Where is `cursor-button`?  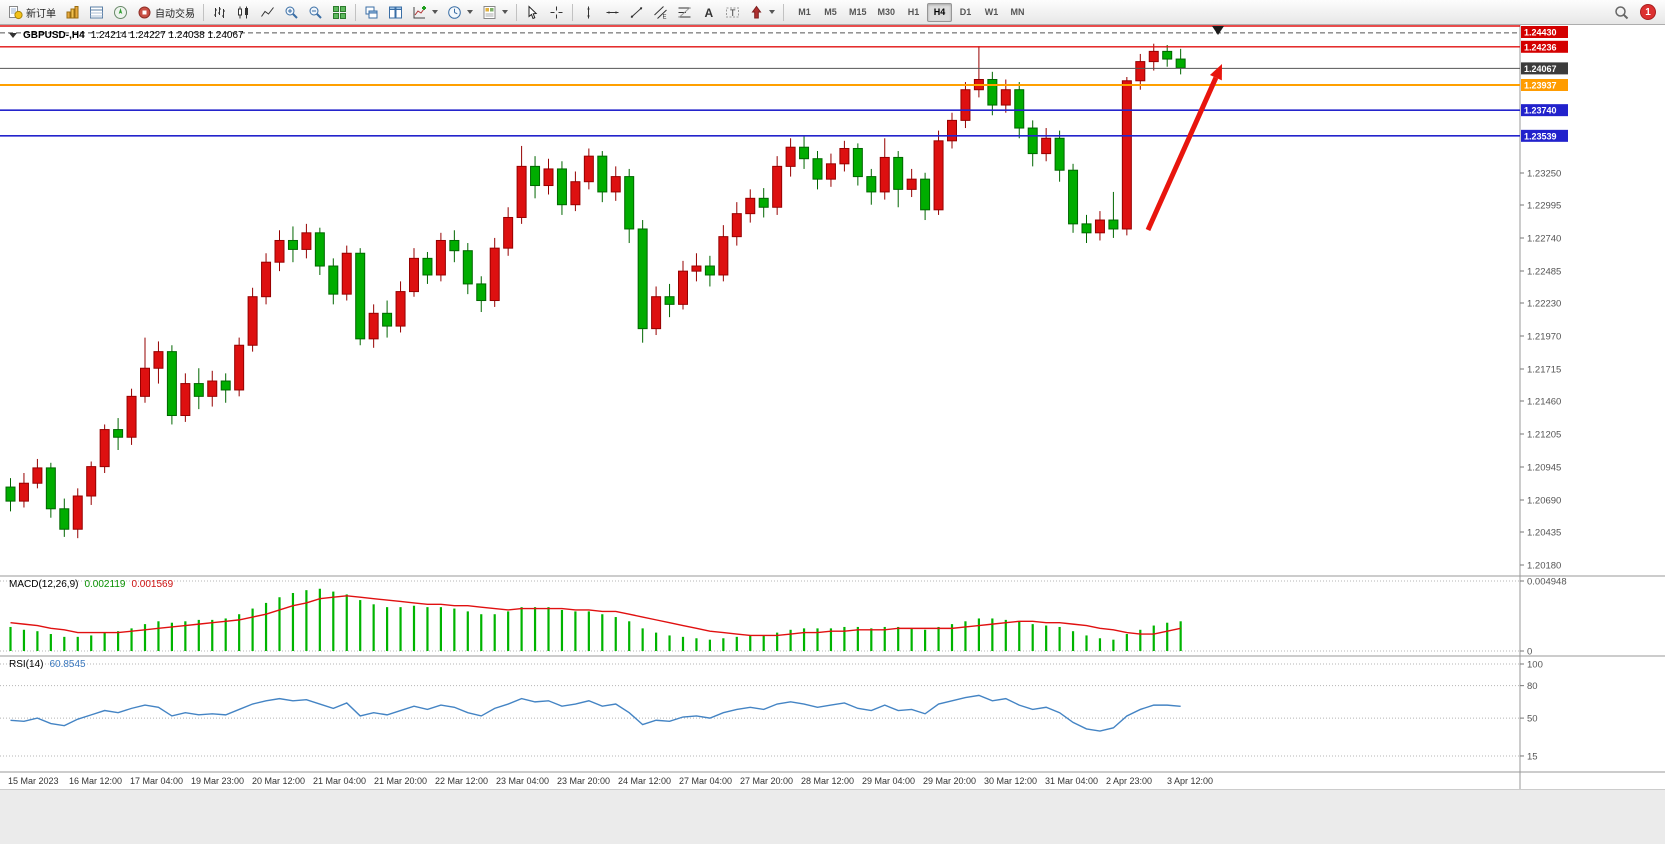
cursor-button is located at coordinates (532, 12).